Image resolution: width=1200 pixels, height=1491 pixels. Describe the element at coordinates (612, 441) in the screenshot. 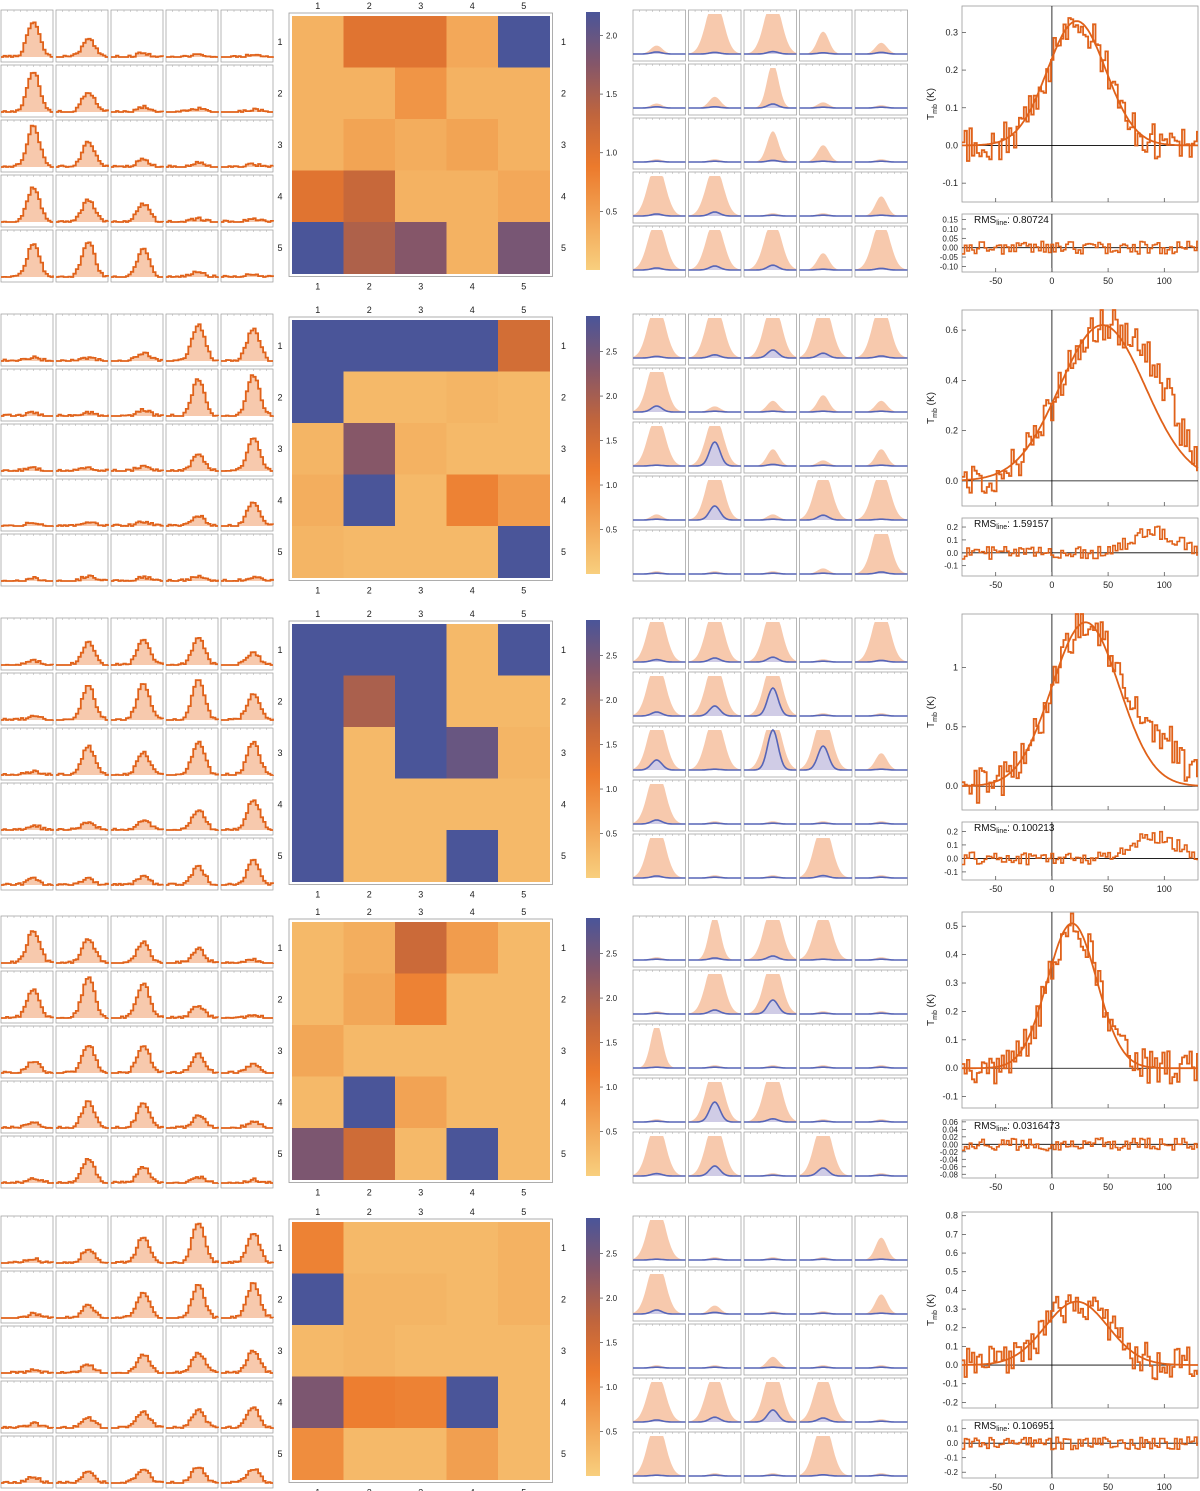

I see `colorbar-tick-label: 1.5` at that location.